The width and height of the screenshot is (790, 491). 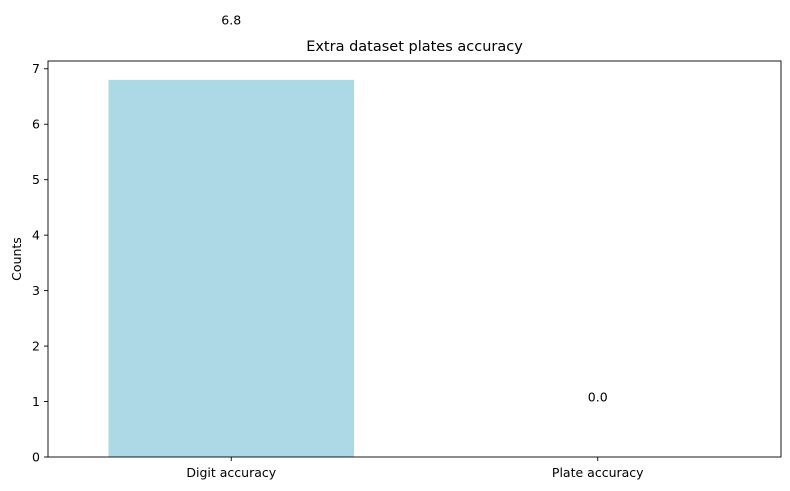 I want to click on y-axis: 0 1 2 3 4 5 6 7, so click(x=40, y=262).